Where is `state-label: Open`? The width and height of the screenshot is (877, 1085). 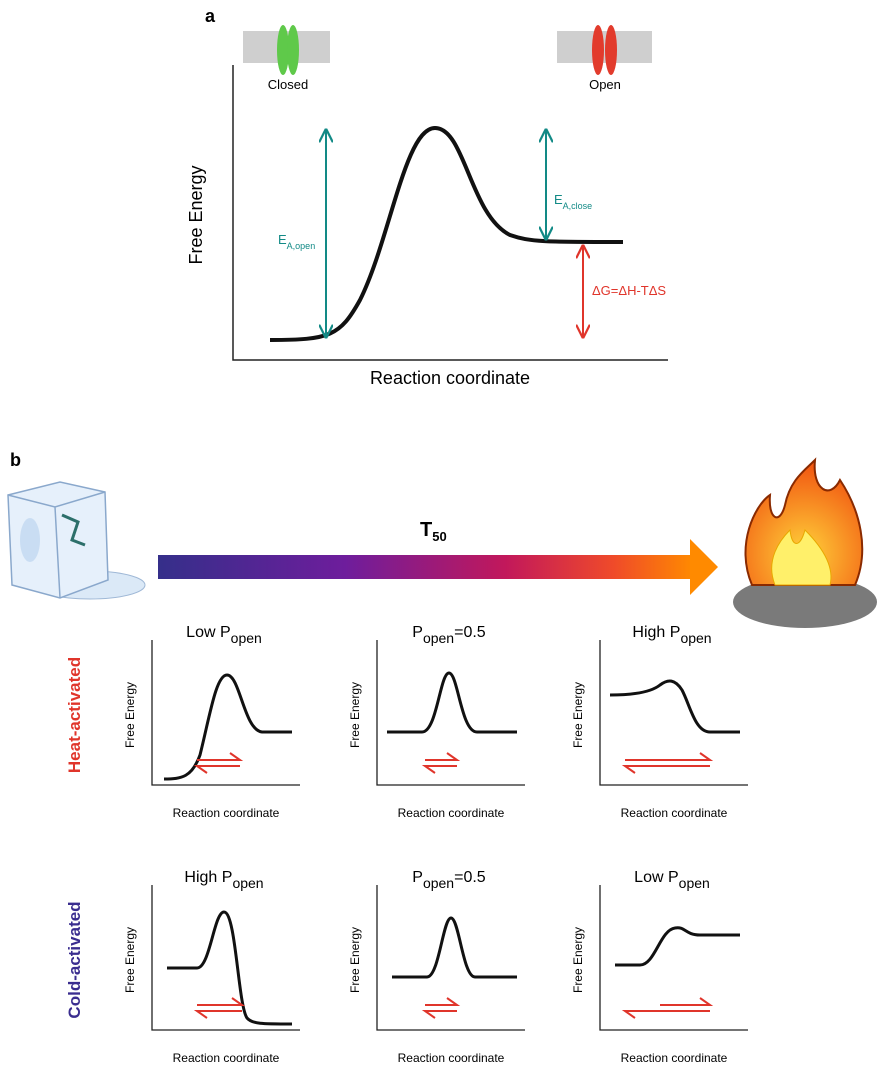
state-label: Open is located at coordinates (605, 84).